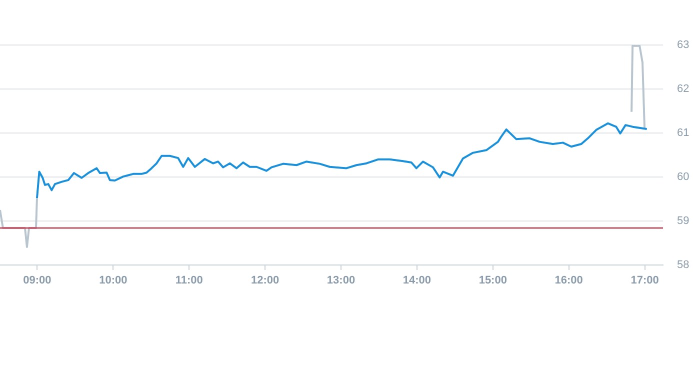 This screenshot has height=365, width=693. Describe the element at coordinates (37, 280) in the screenshot. I see `x-tick-label: 09:00` at that location.